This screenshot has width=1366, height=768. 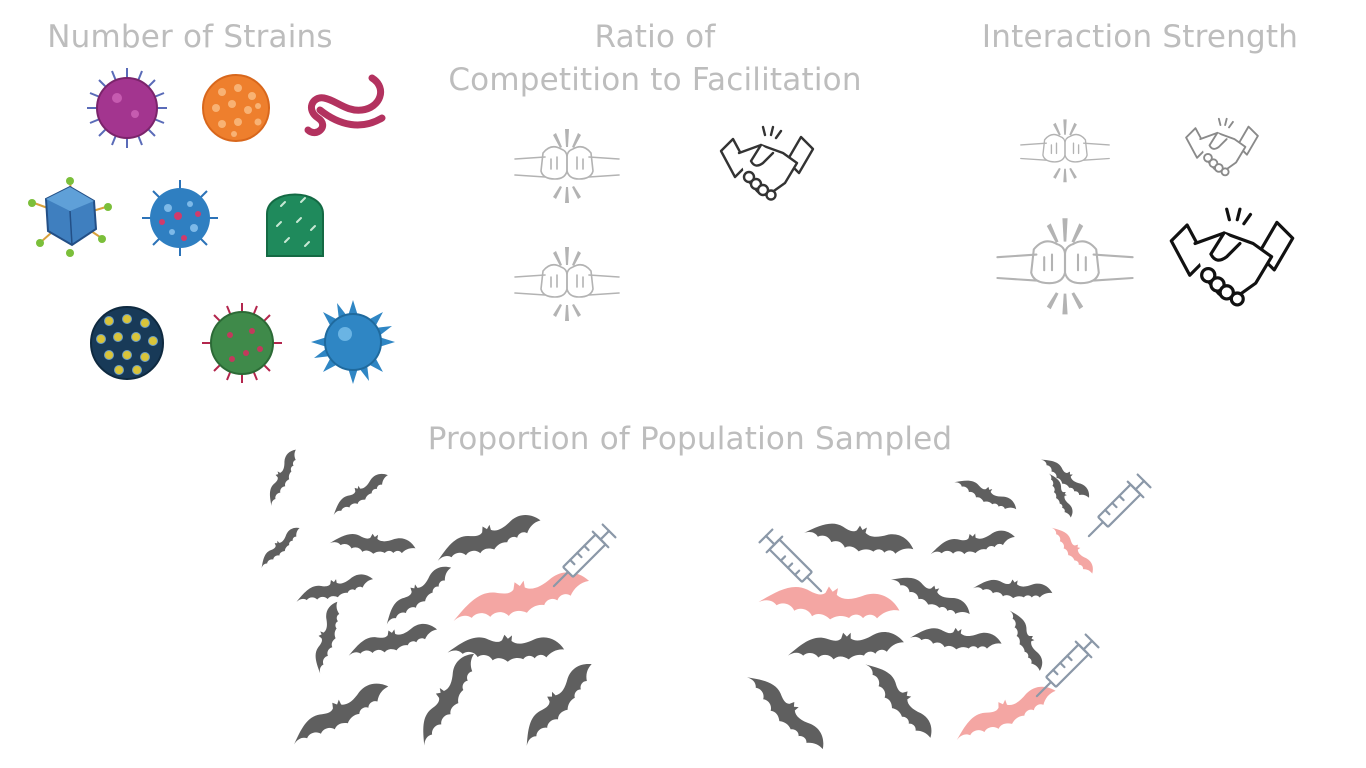 What do you see at coordinates (690, 439) in the screenshot?
I see `population-sampled-title: Proportion of Population Sampled` at bounding box center [690, 439].